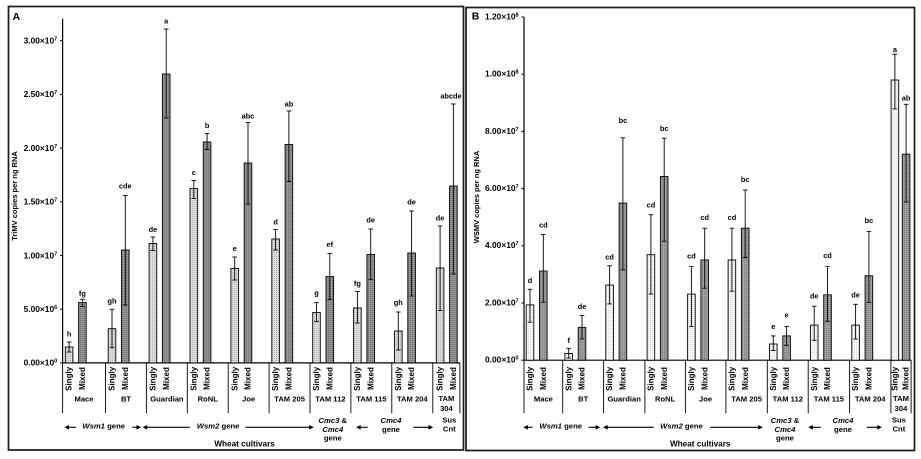  What do you see at coordinates (112, 301) in the screenshot?
I see `svg-text: gh` at bounding box center [112, 301].